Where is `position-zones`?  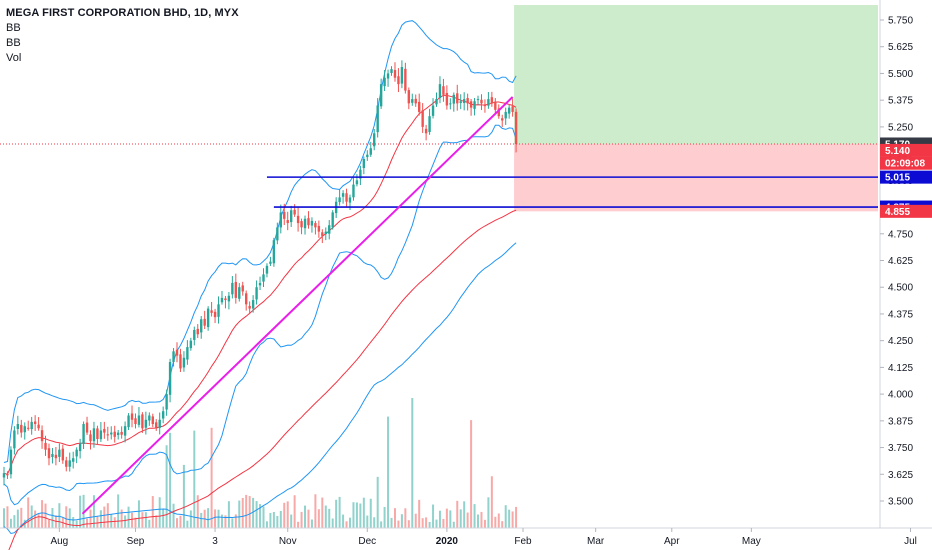
position-zones is located at coordinates (696, 108).